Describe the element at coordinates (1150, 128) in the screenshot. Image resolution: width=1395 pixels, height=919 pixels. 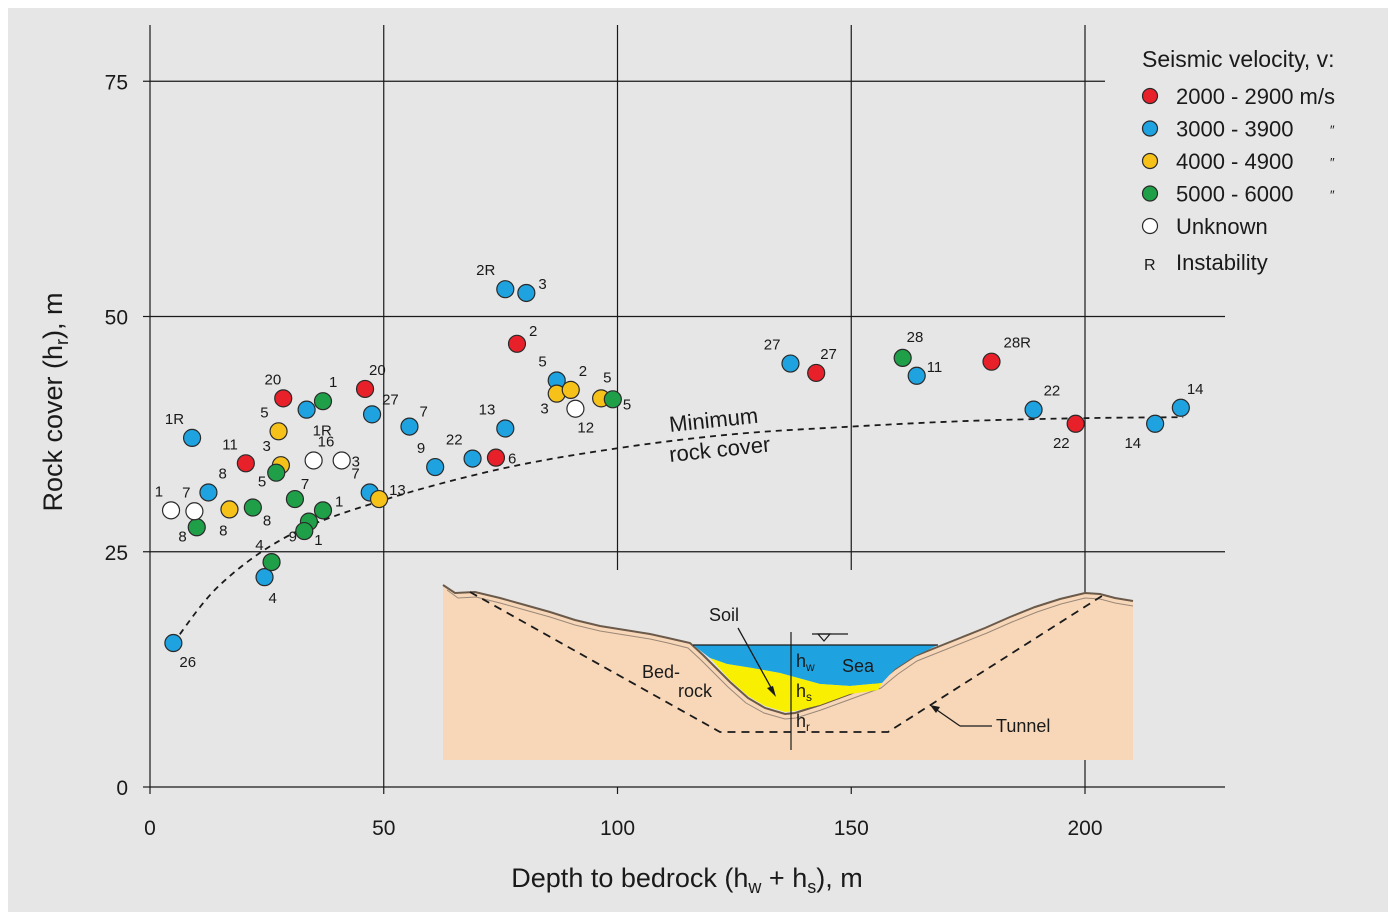
I see `legend-marker-blue` at that location.